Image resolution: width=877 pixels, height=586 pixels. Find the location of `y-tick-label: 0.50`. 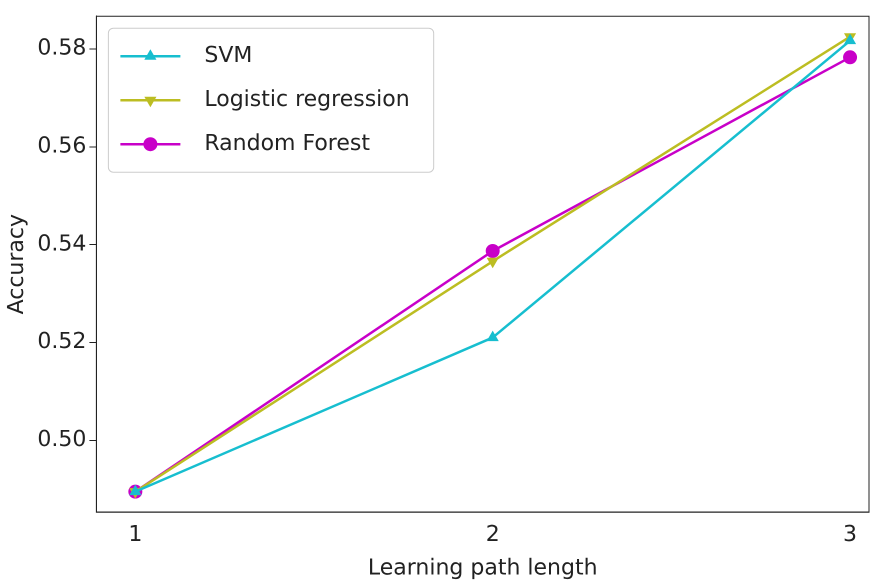

y-tick-label: 0.50 is located at coordinates (61, 439).